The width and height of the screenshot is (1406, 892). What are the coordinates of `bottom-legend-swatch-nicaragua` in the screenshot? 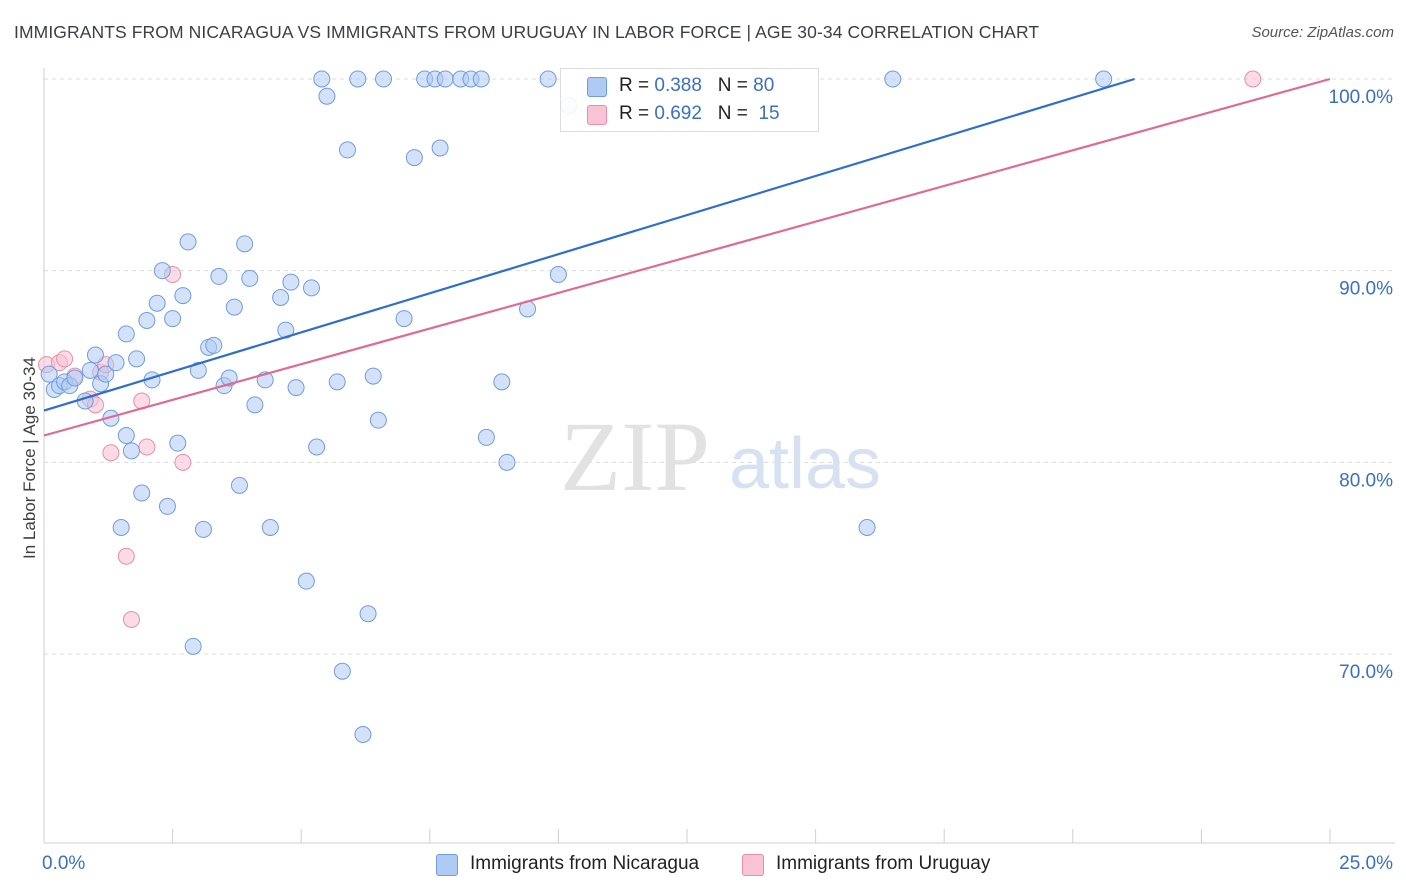 It's located at (447, 865).